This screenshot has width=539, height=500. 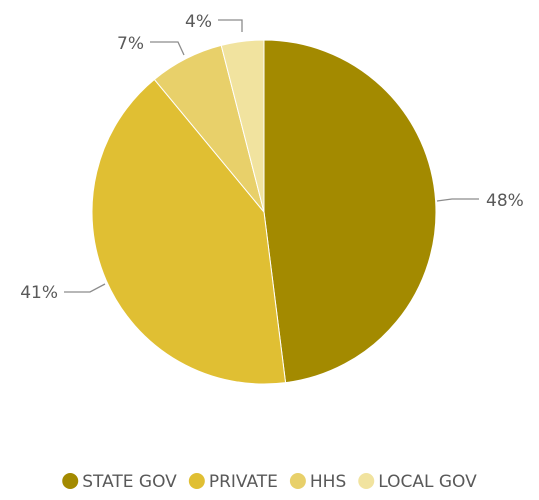 I want to click on data-label-private: 41%, so click(x=39, y=293).